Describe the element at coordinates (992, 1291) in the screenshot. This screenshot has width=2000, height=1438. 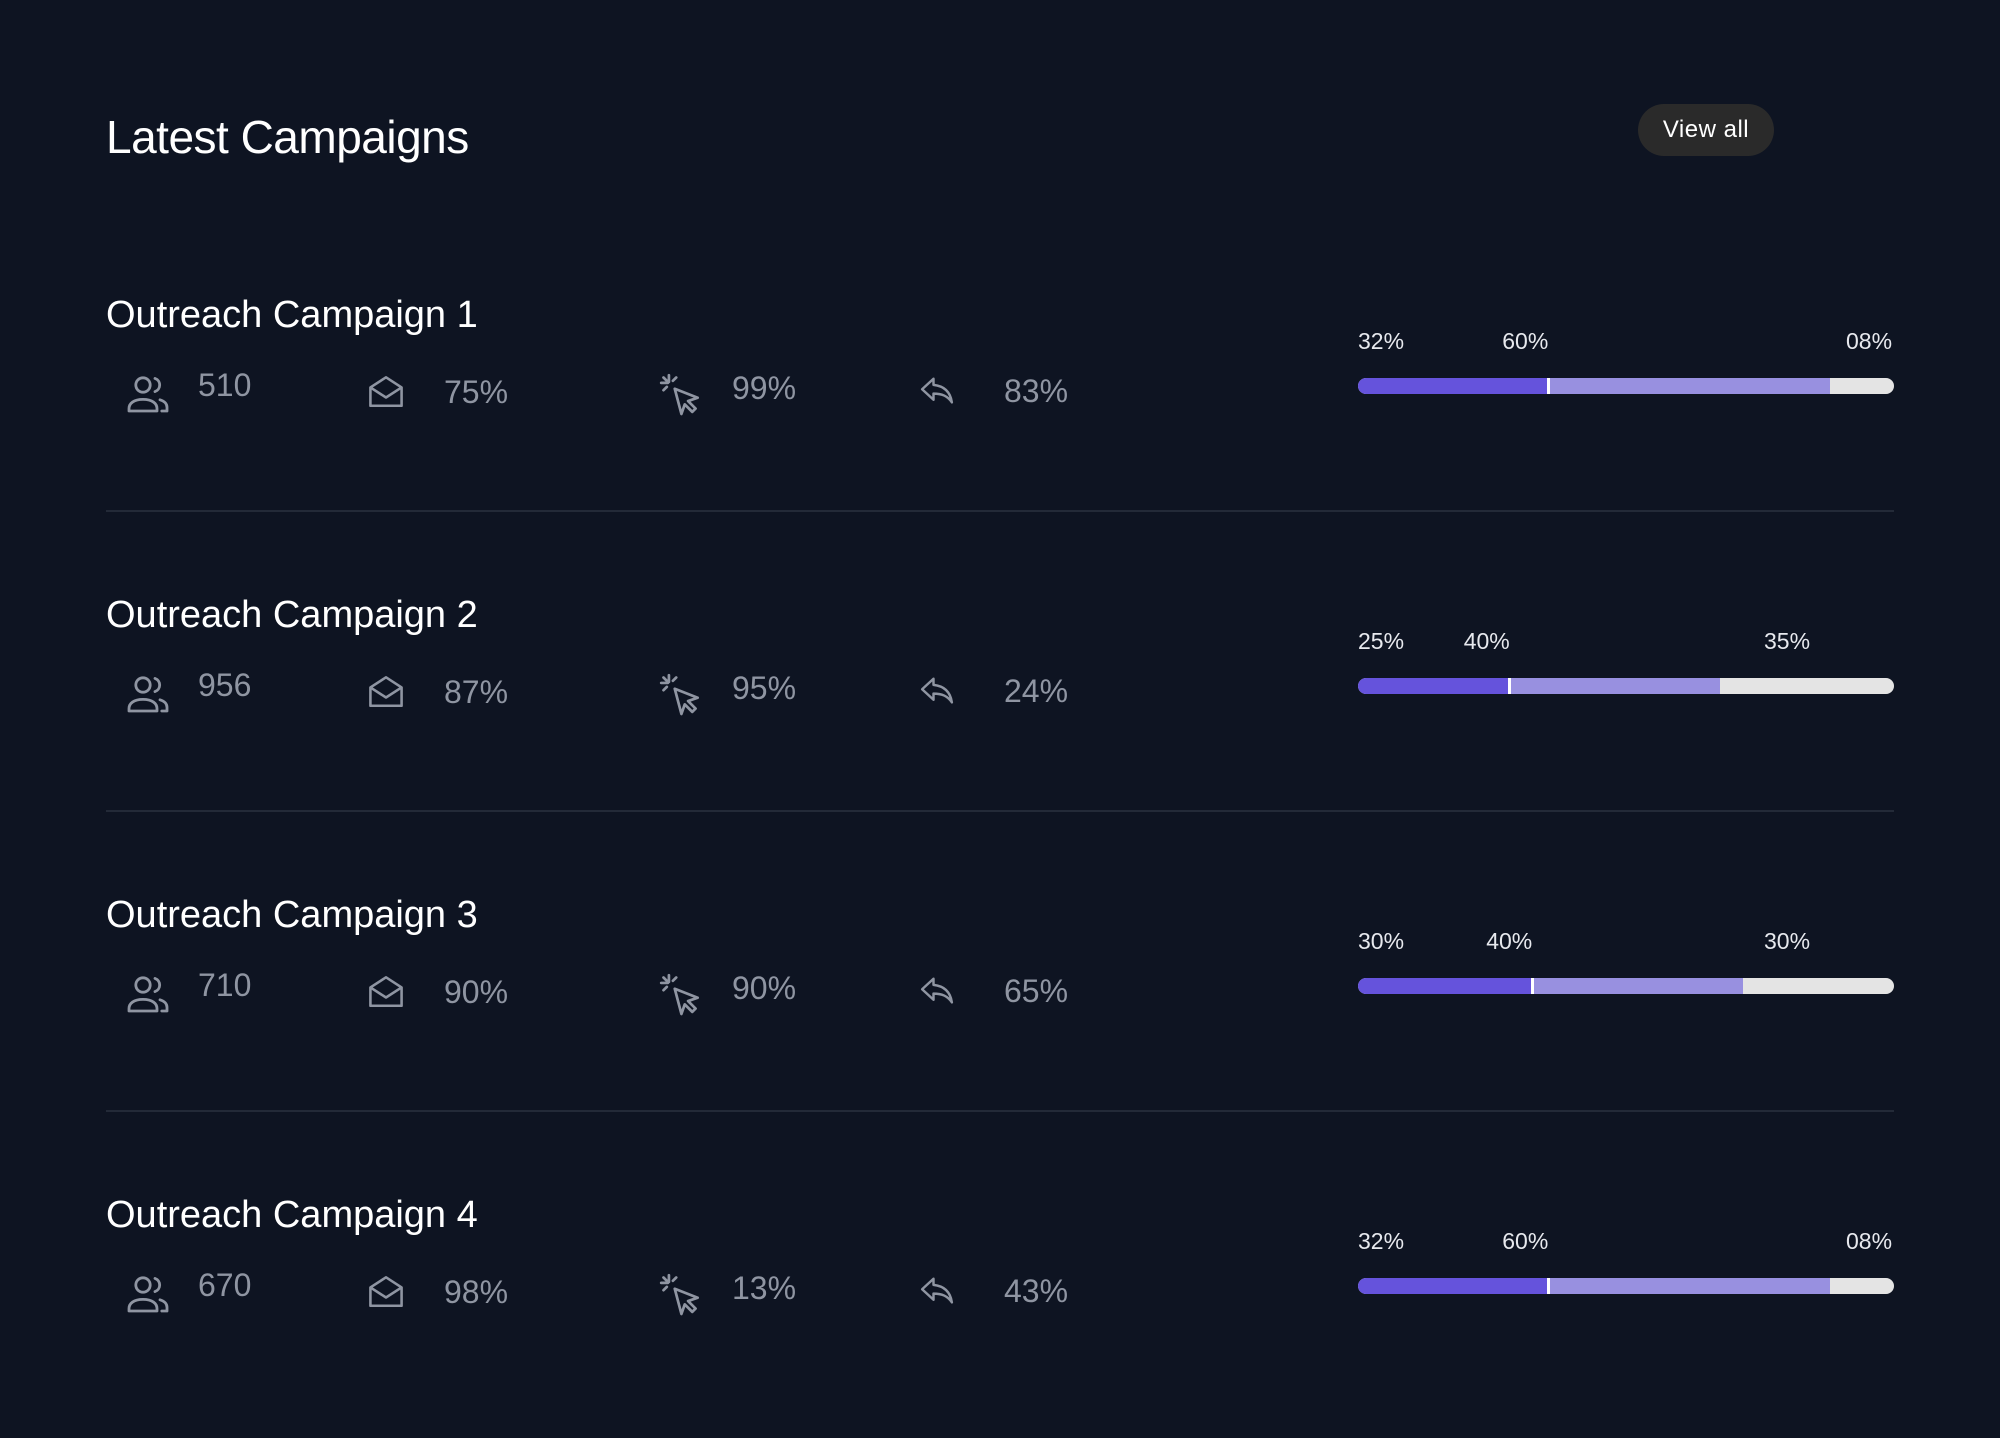
I see `replied-stat: 43%` at that location.